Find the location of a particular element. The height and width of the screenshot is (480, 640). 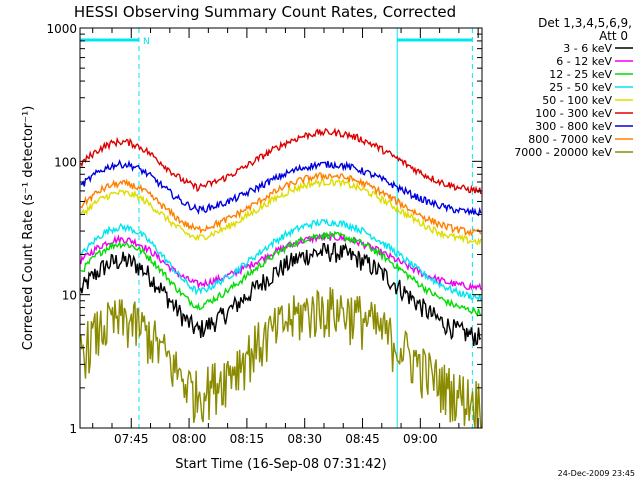

legend-label: 25 - 50 keV is located at coordinates (580, 87).